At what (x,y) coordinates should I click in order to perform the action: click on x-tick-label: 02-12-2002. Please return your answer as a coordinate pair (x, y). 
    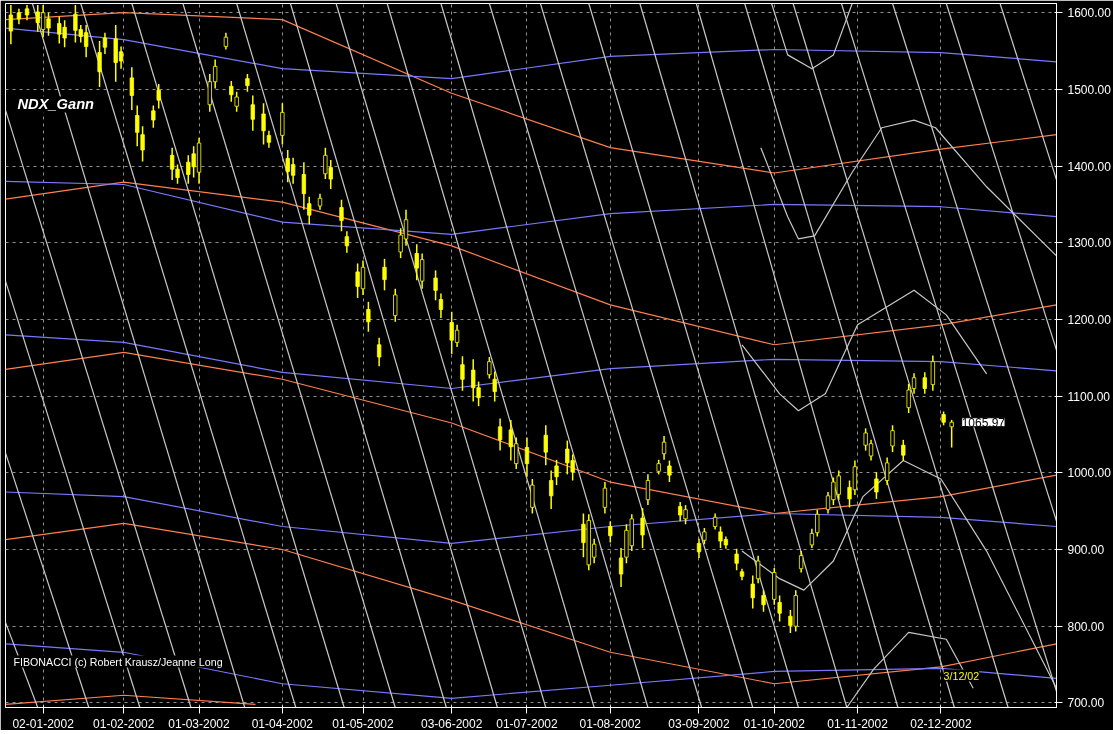
    Looking at the image, I should click on (941, 723).